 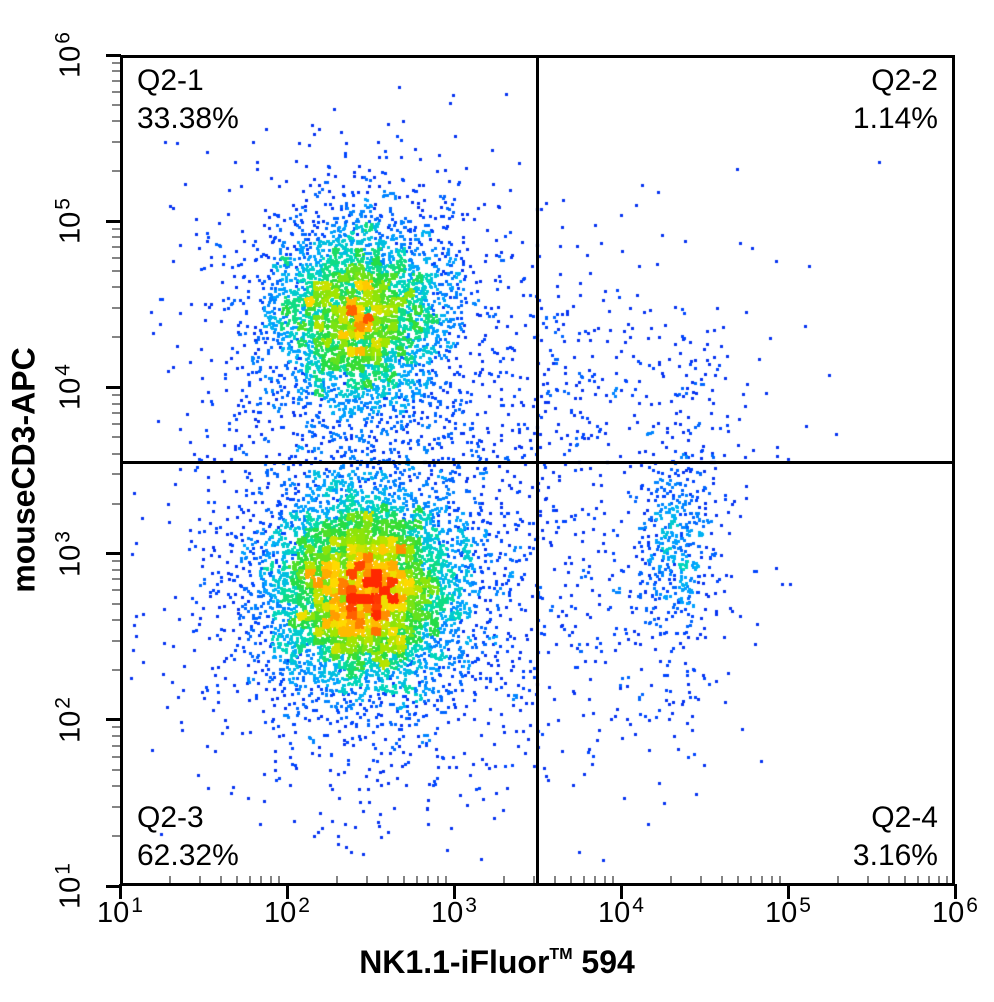 I want to click on y-tick-label: 104, so click(x=69, y=387).